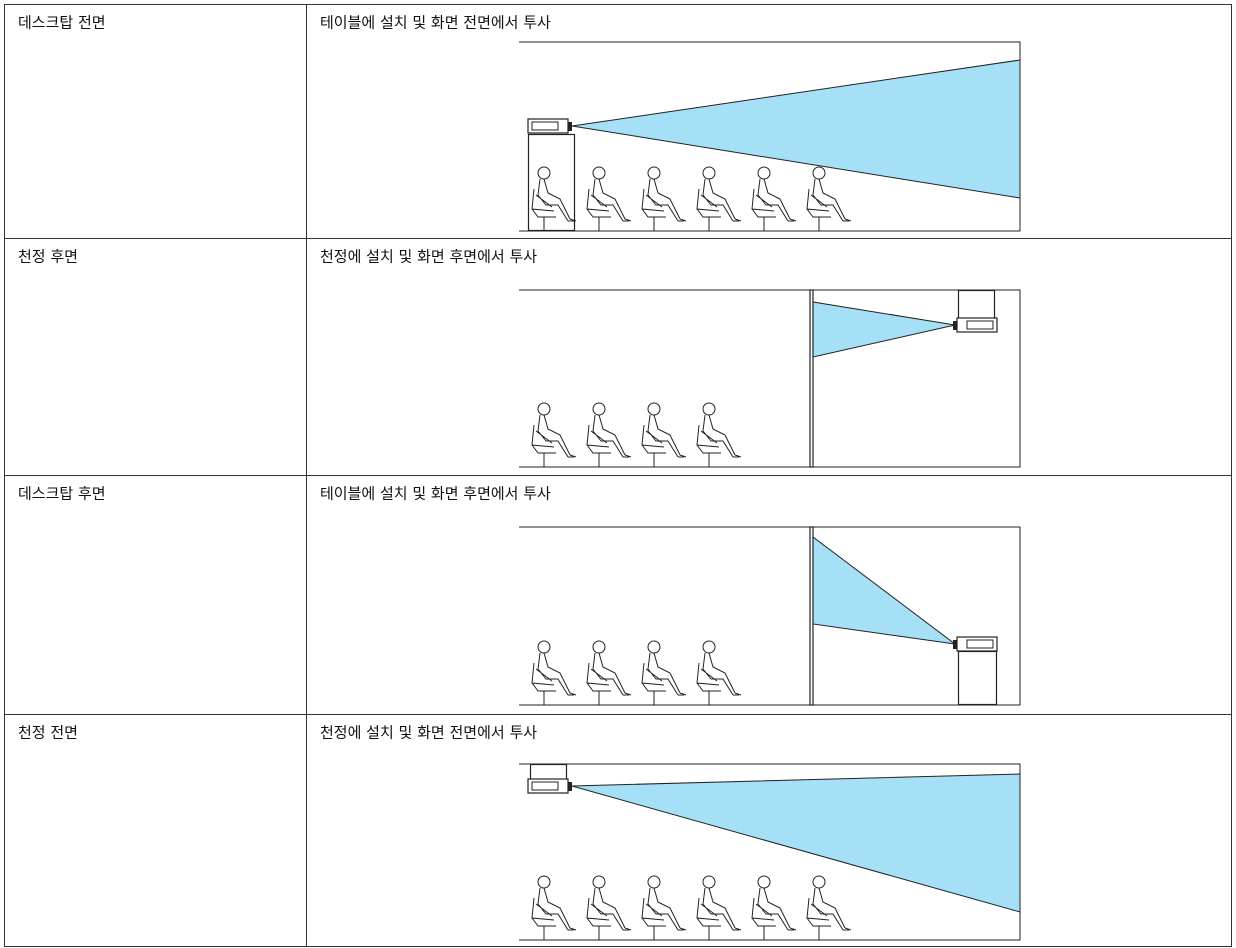  I want to click on mode-description: 테이블에 설치 및 화면 후면에서 투사, so click(435, 494).